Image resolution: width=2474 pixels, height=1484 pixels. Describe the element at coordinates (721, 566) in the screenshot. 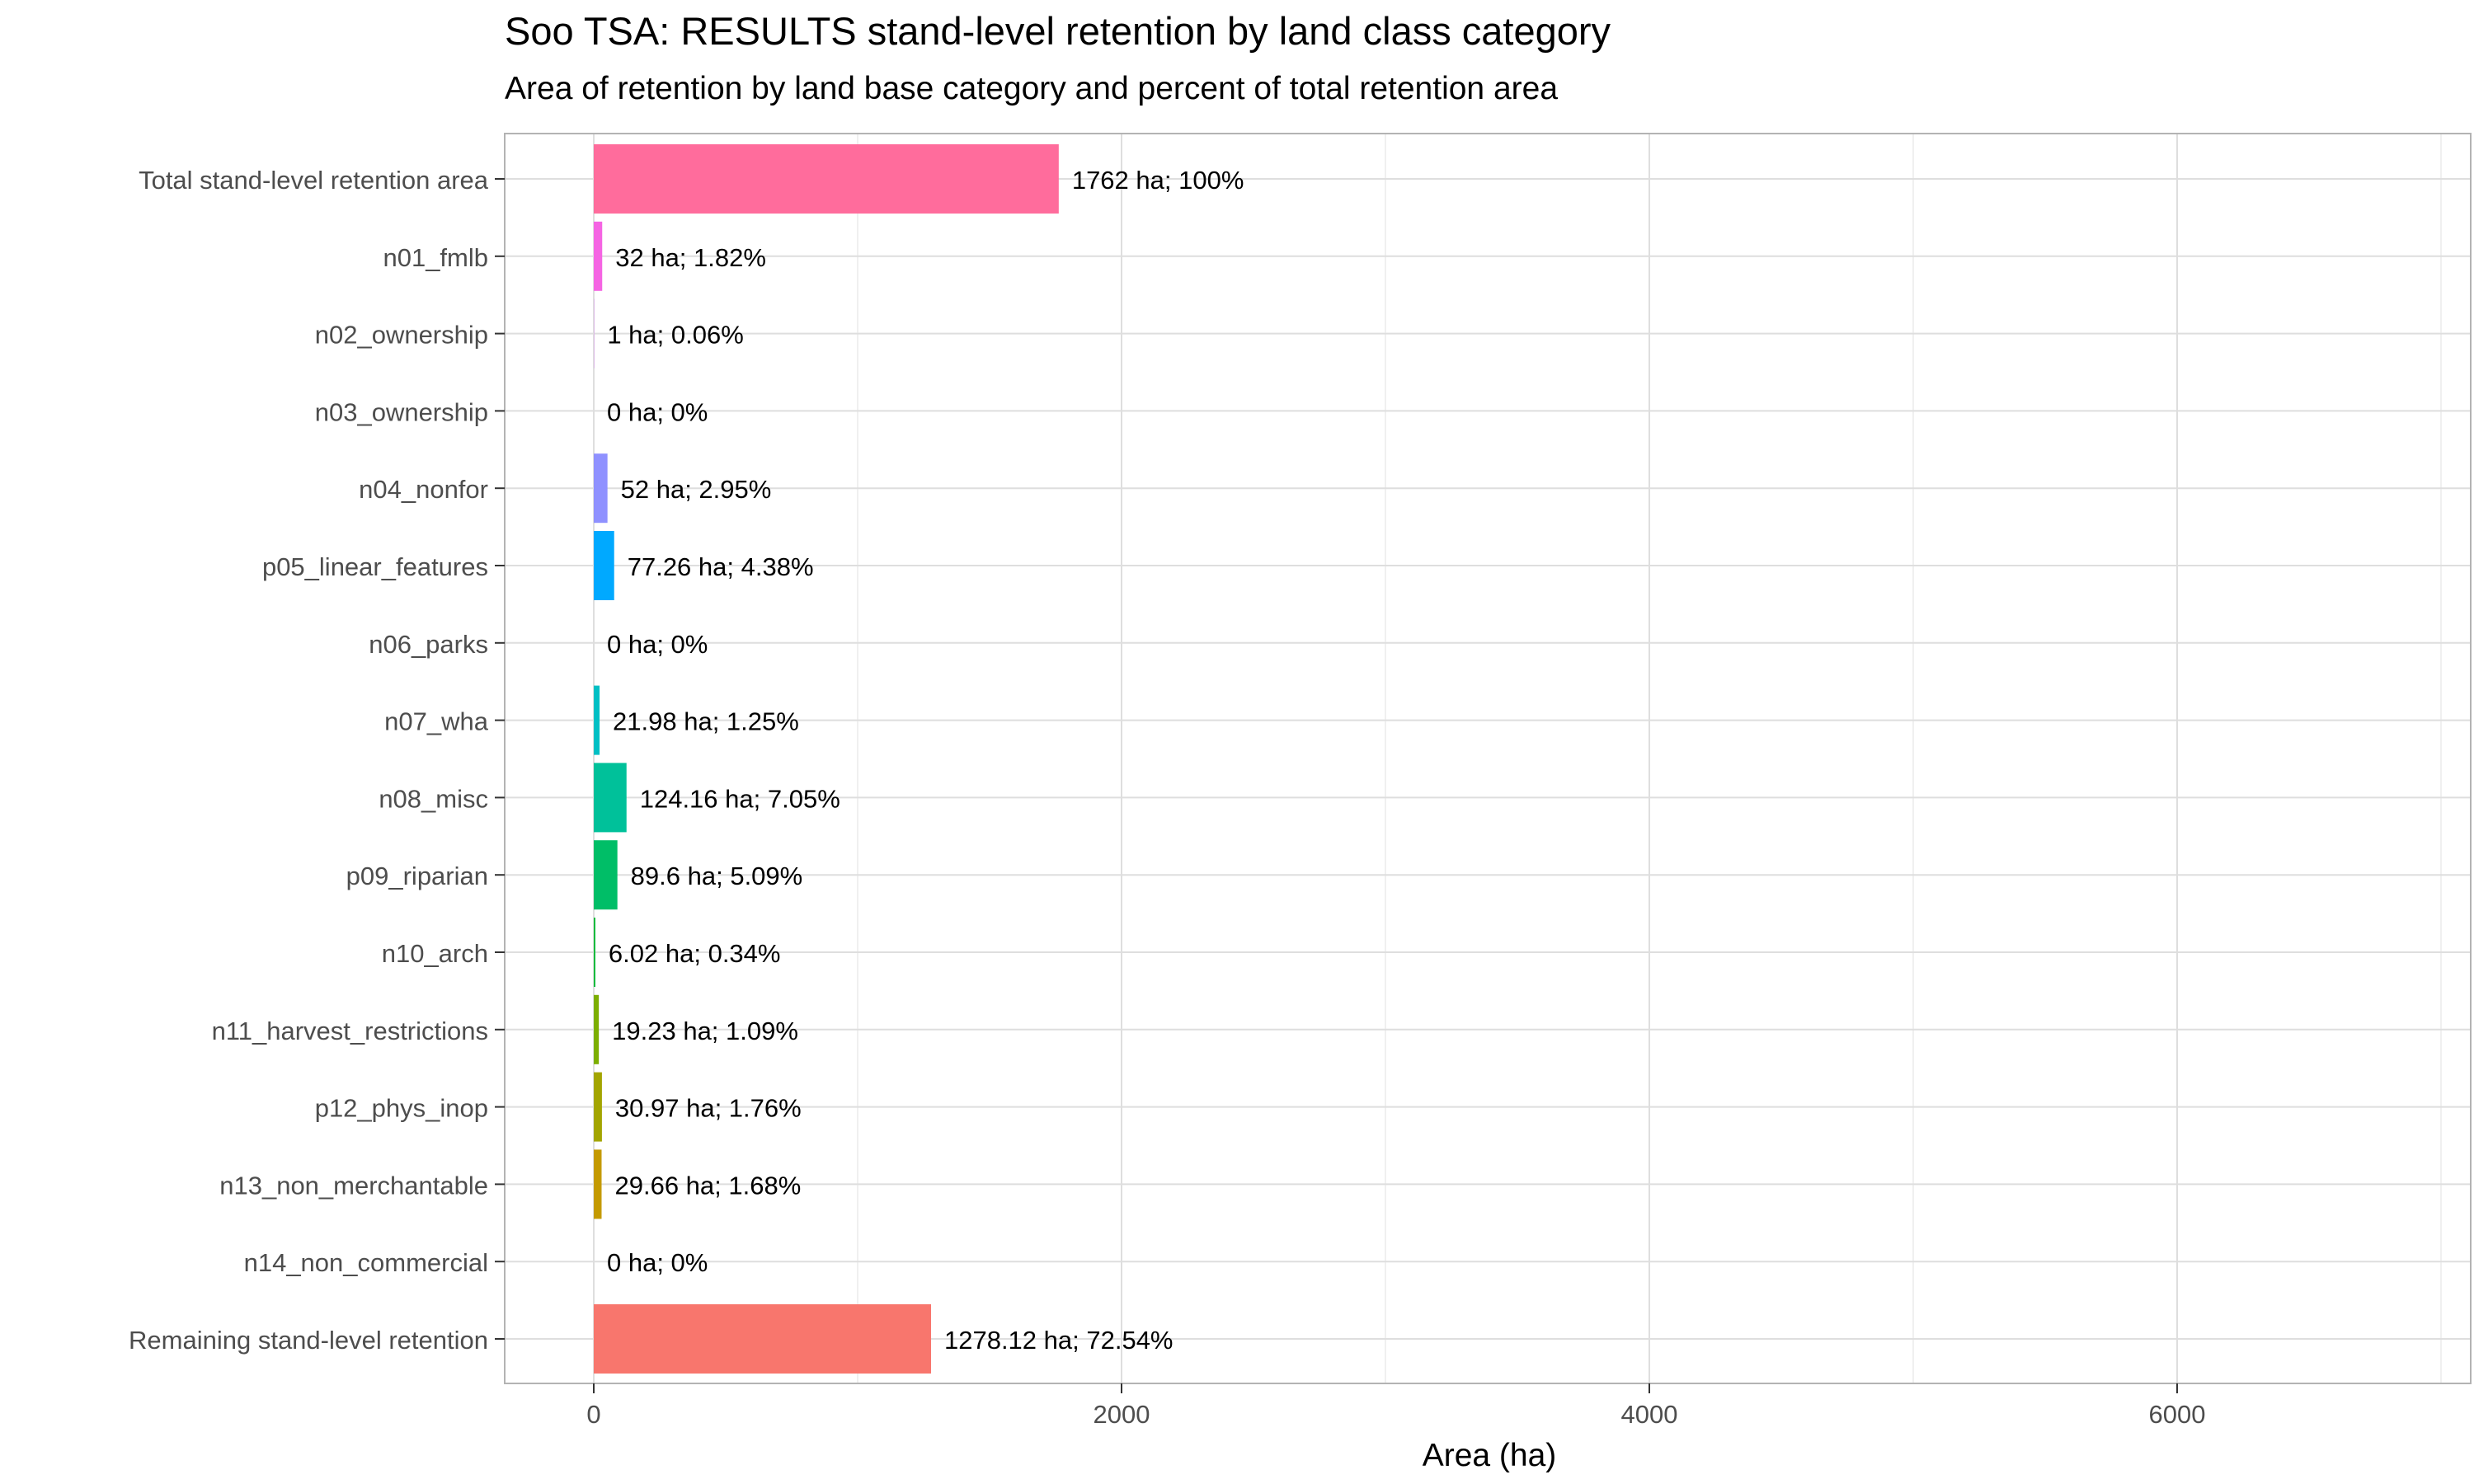

I see `data-label: 77.26 ha; 4.38%` at that location.